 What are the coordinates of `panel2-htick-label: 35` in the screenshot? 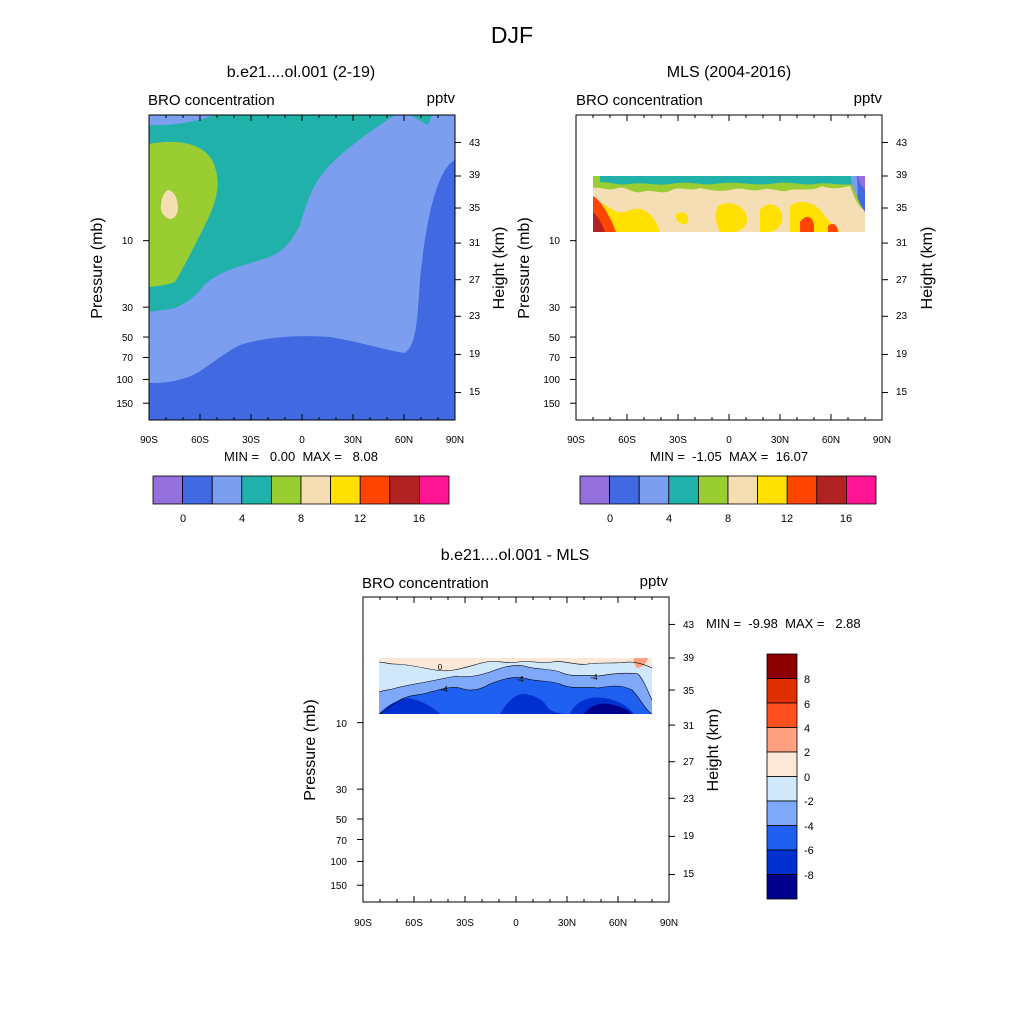 It's located at (902, 208).